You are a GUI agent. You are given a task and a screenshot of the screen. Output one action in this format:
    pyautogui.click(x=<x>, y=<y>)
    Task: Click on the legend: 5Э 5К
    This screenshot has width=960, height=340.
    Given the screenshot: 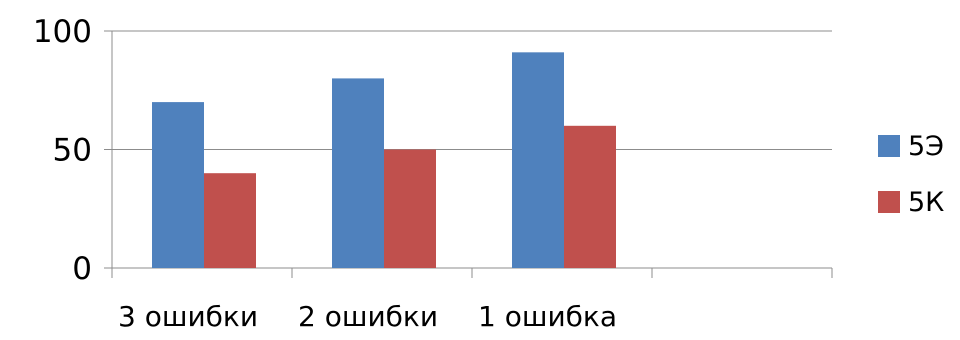 What is the action you would take?
    pyautogui.click(x=911, y=174)
    